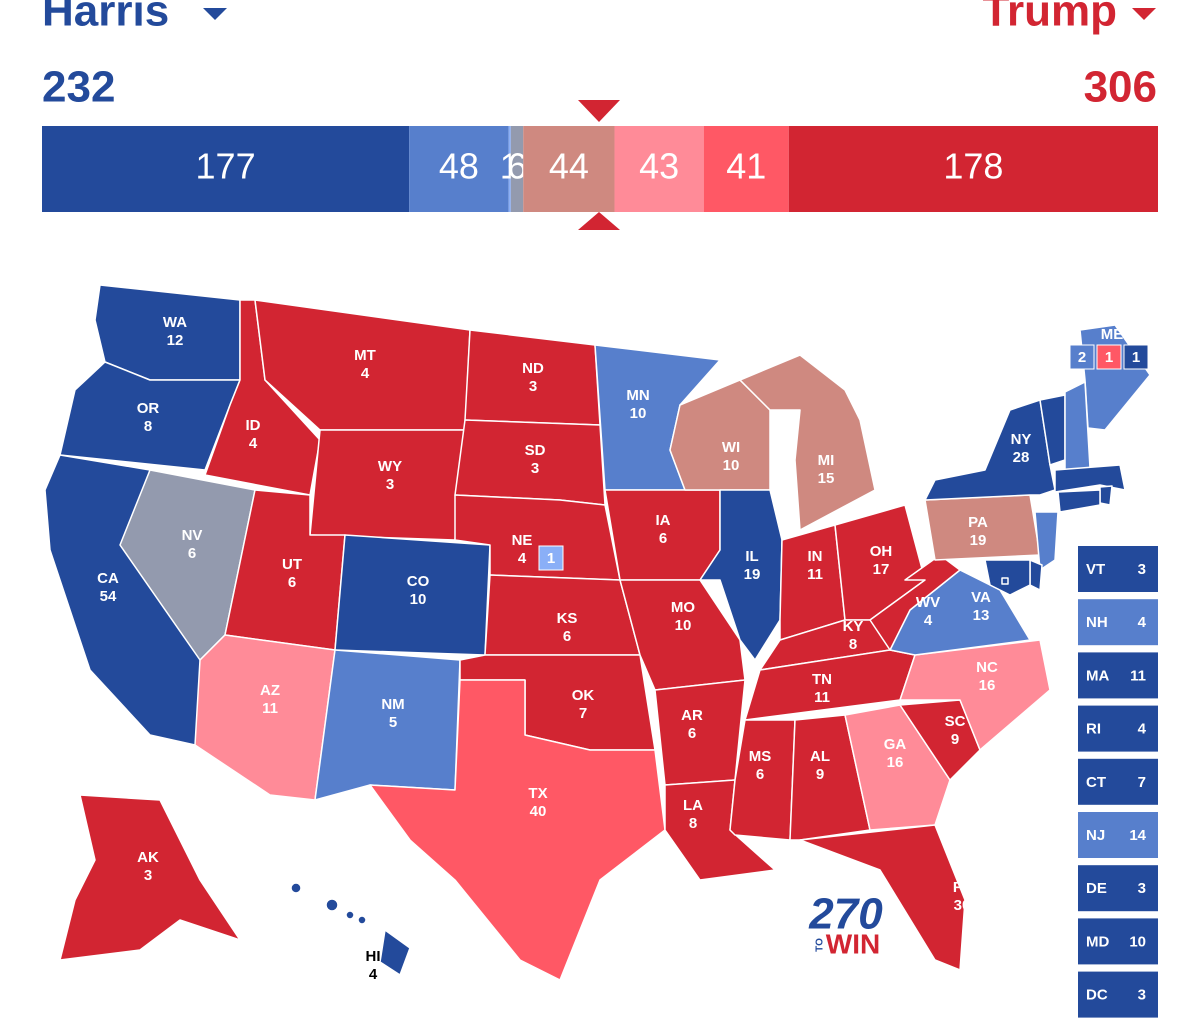 The image size is (1200, 1027). What do you see at coordinates (292, 564) in the screenshot?
I see `state-abbr: UT` at bounding box center [292, 564].